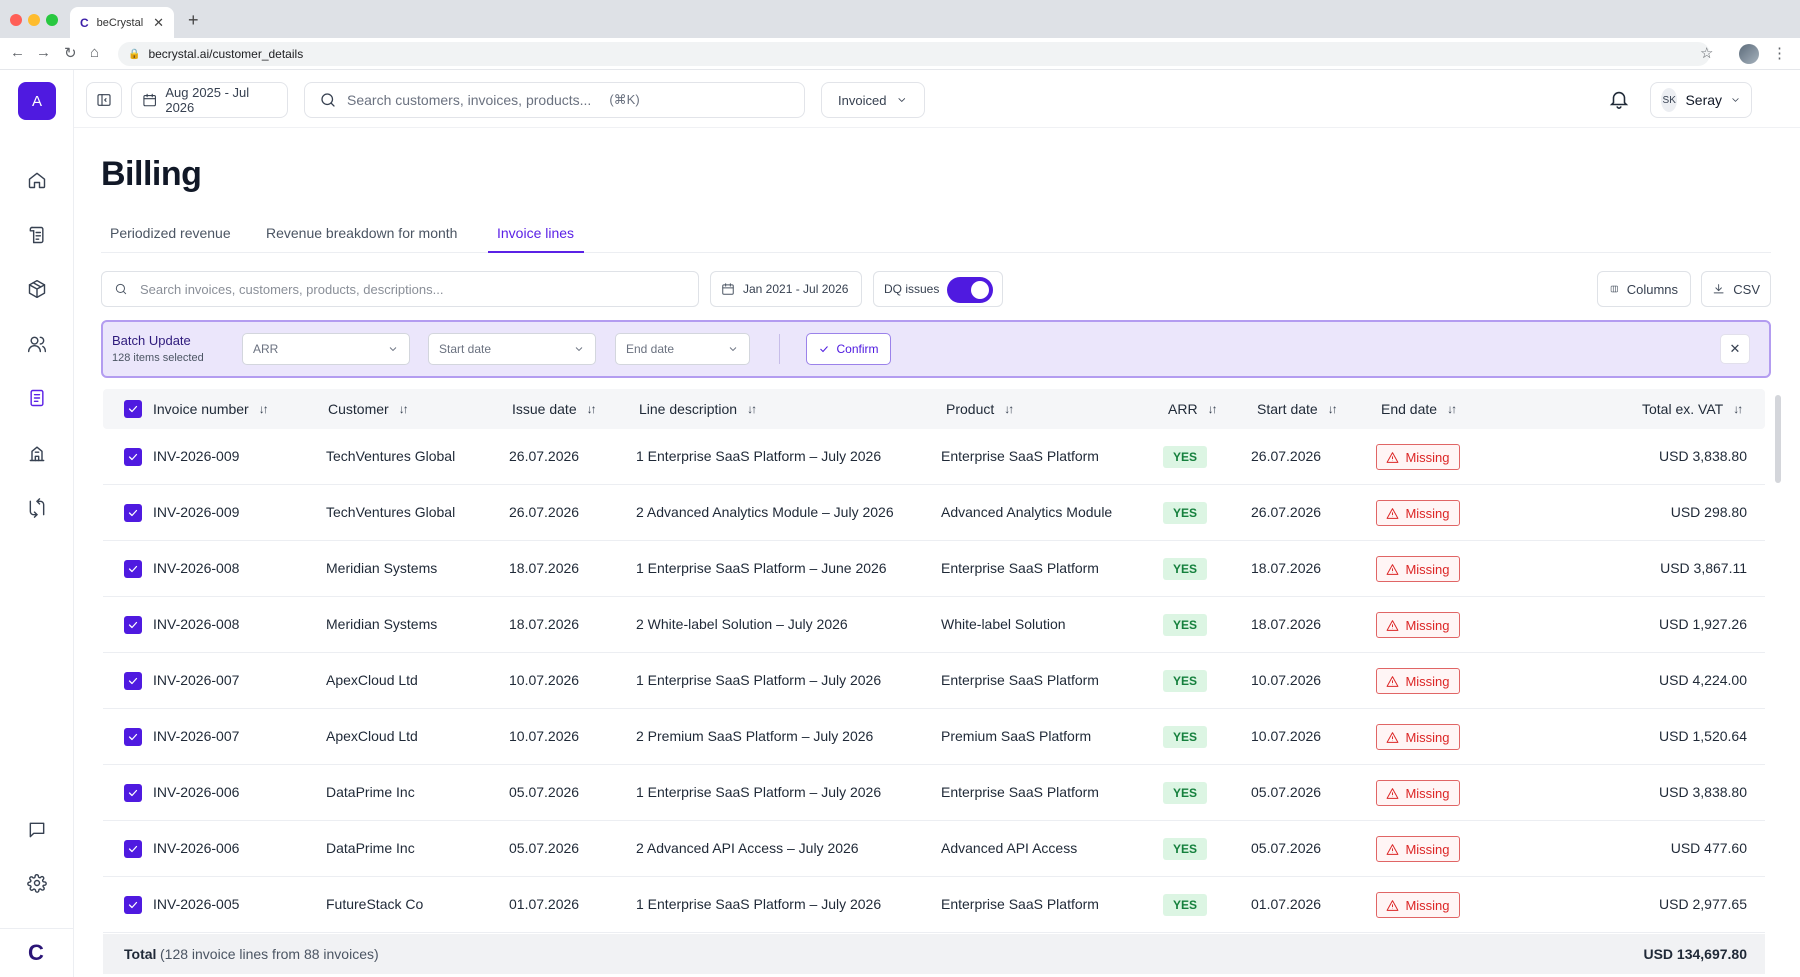 The width and height of the screenshot is (1800, 977). I want to click on window-close-button, so click(16, 20).